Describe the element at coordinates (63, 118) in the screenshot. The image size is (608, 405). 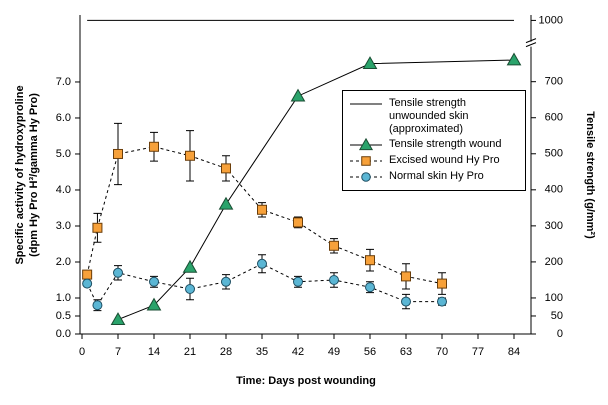
I see `y-tick-label: 6.0` at that location.